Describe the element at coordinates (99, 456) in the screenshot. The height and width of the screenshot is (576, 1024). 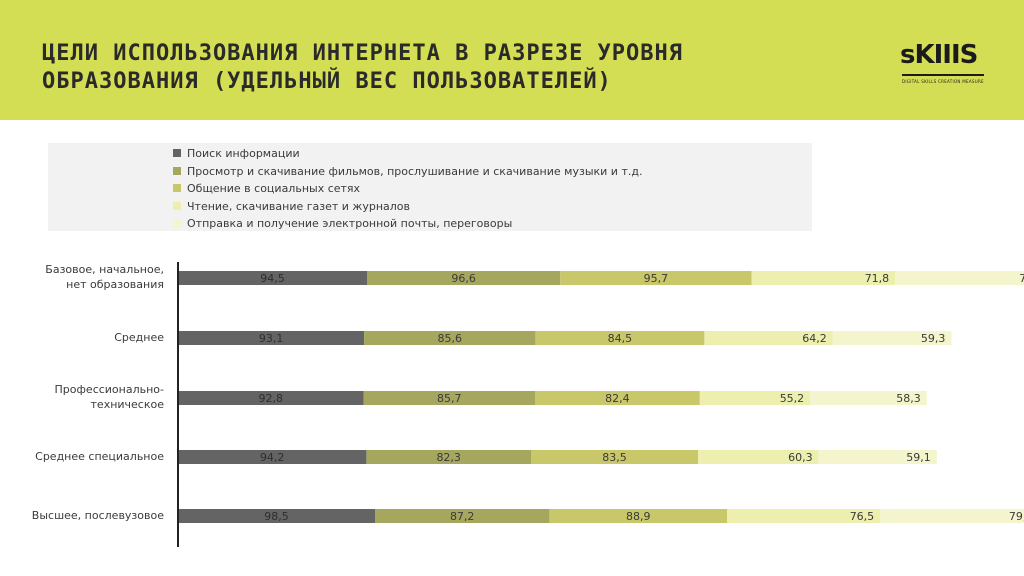
I see `category-label-line: Среднее специальное` at that location.